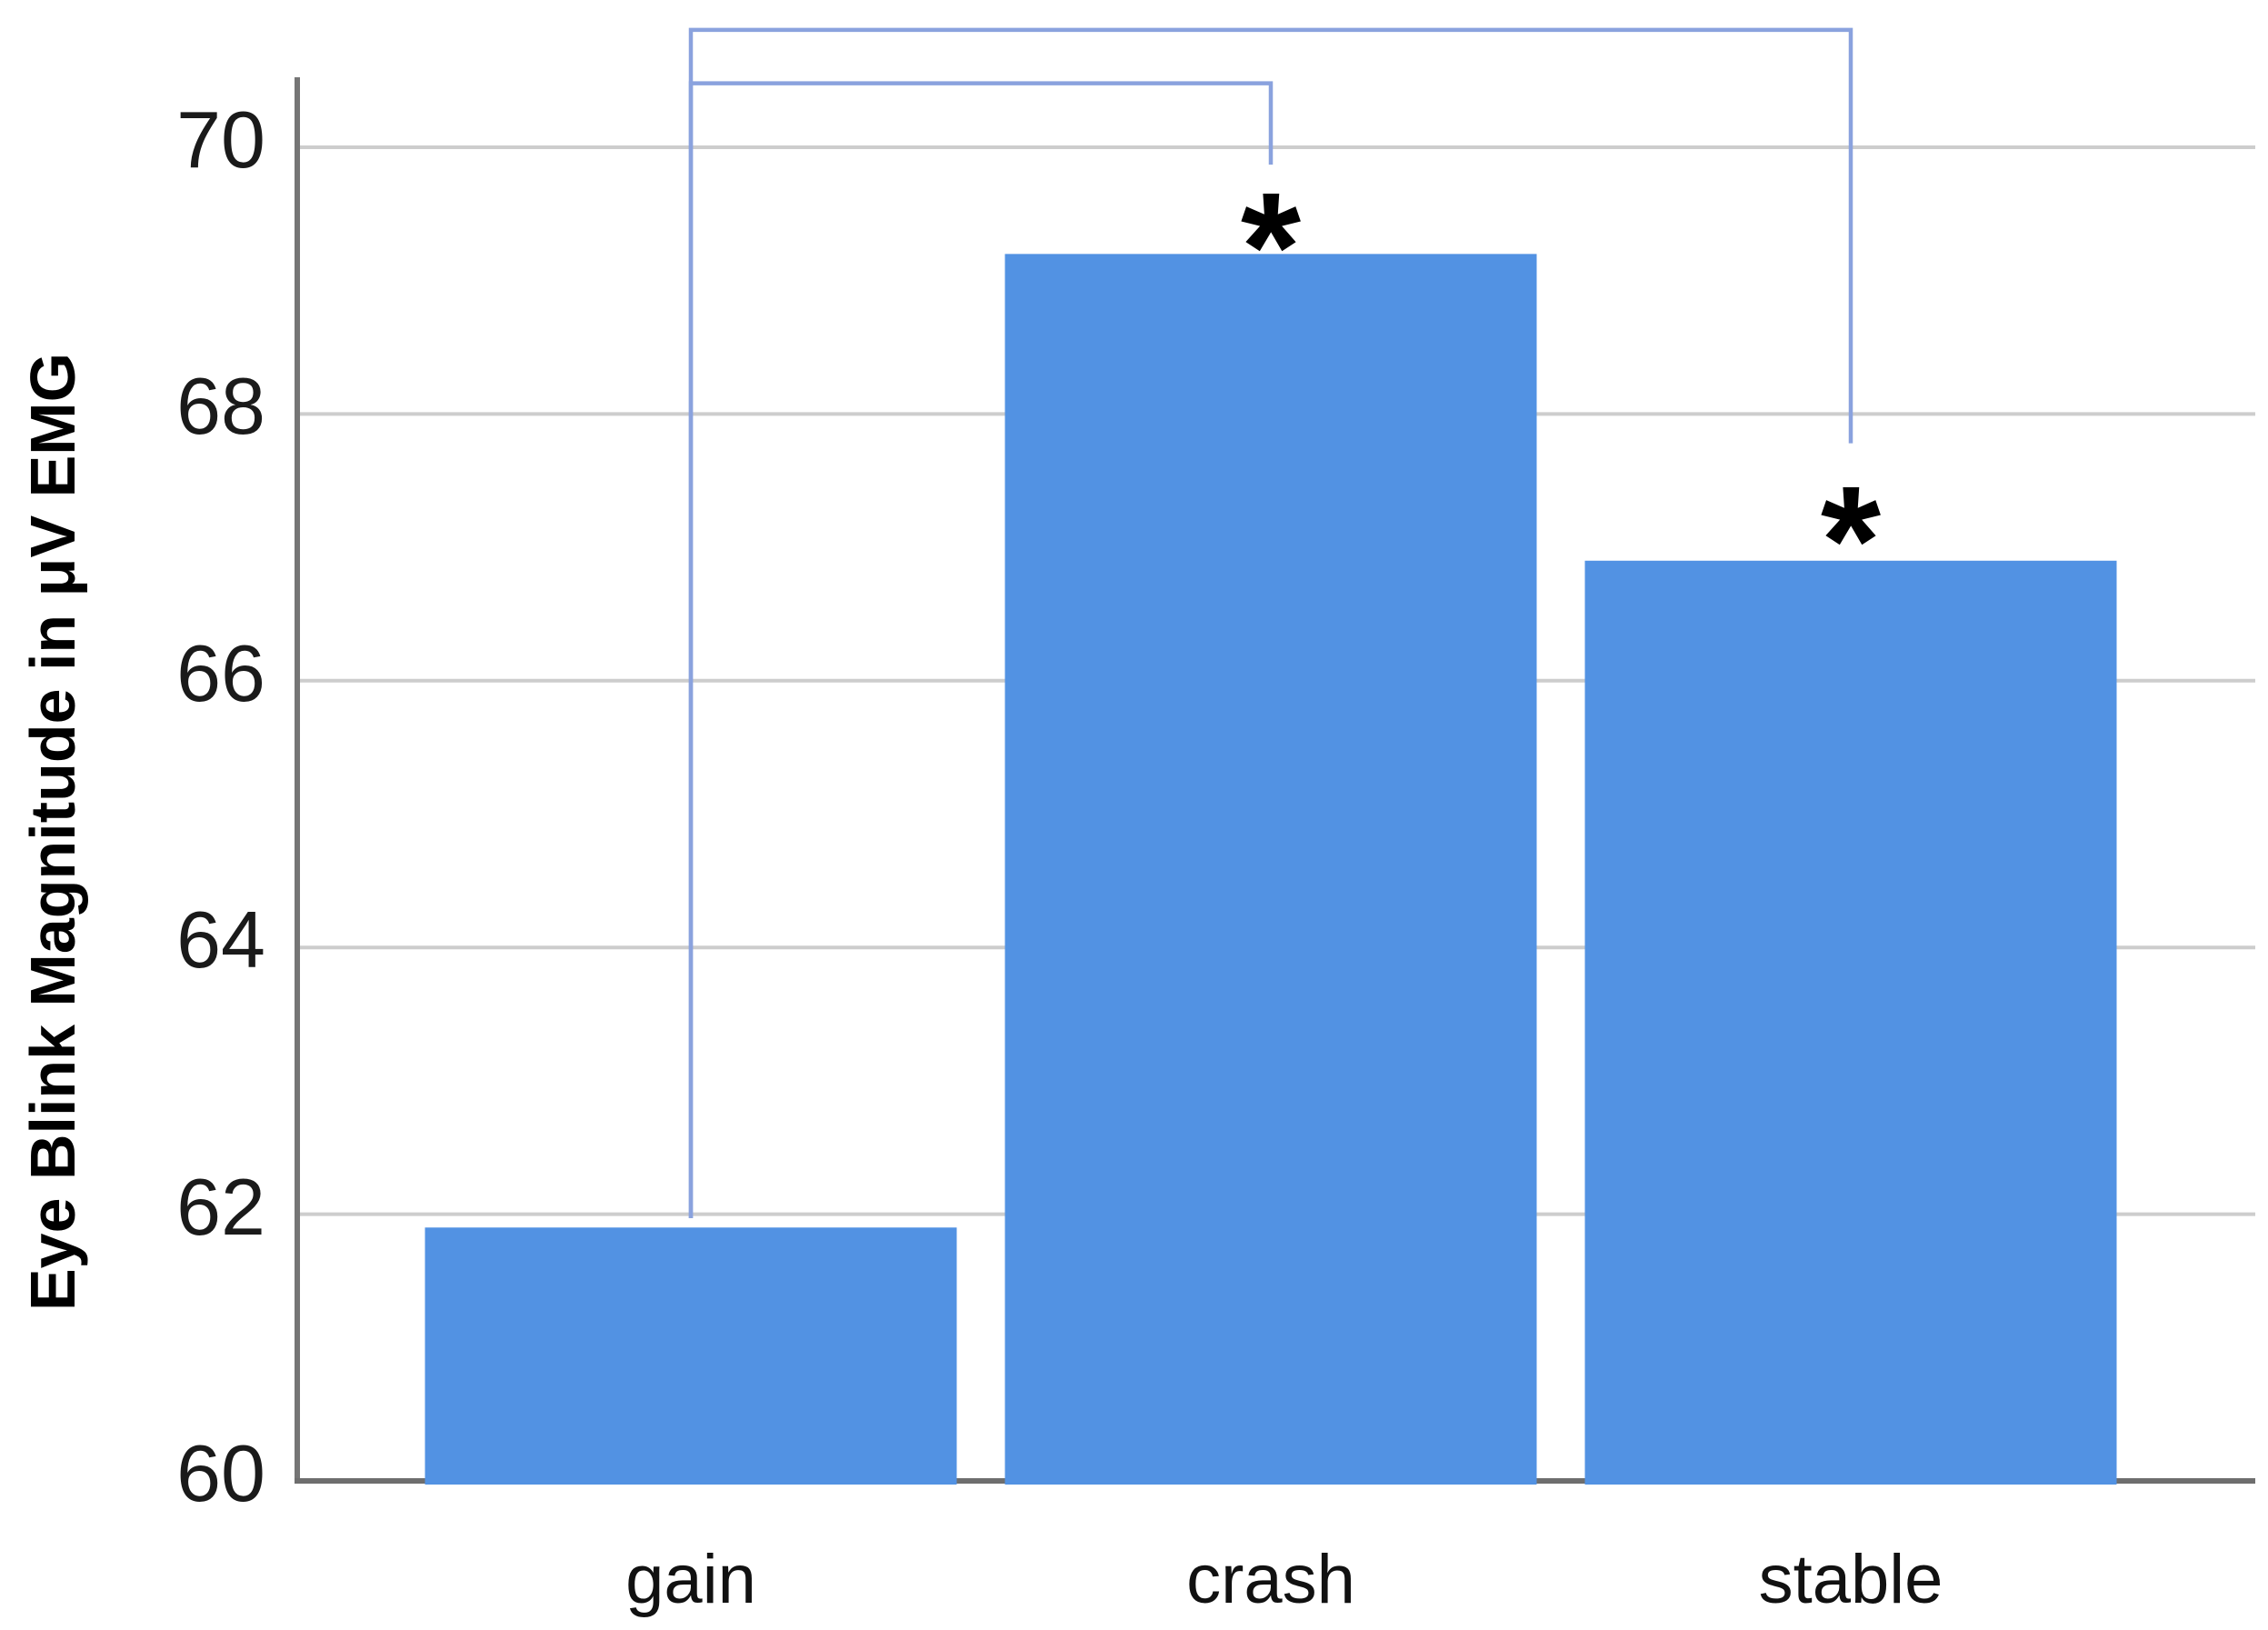 This screenshot has height=1630, width=2268. I want to click on x-category-label-gain: gain, so click(690, 1579).